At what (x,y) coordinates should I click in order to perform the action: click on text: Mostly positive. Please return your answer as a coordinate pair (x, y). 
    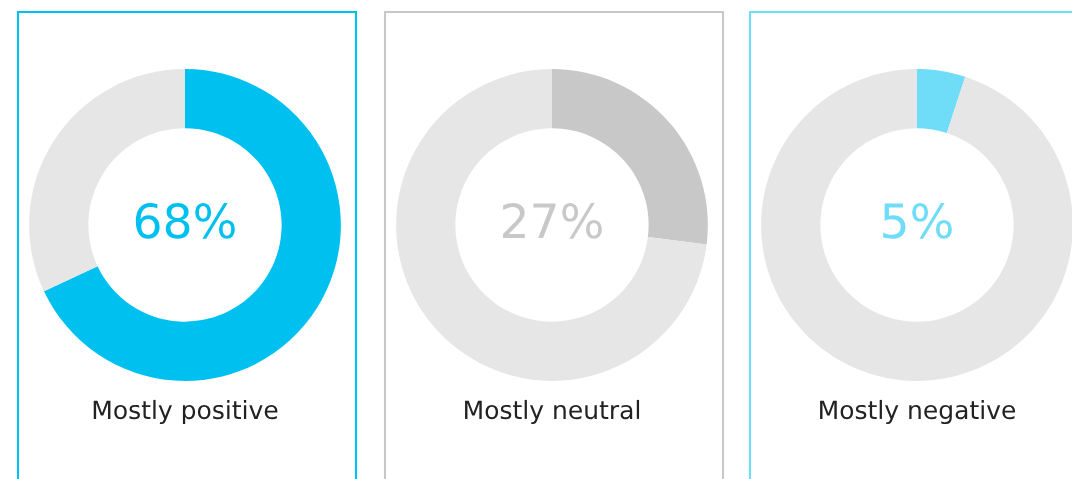
    Looking at the image, I should click on (185, 412).